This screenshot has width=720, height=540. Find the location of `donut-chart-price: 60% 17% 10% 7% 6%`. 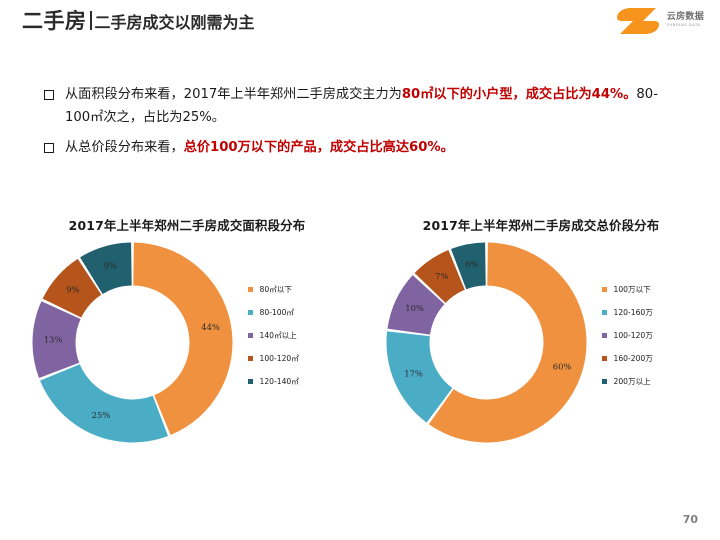

donut-chart-price: 60% 17% 10% 7% 6% is located at coordinates (486, 342).